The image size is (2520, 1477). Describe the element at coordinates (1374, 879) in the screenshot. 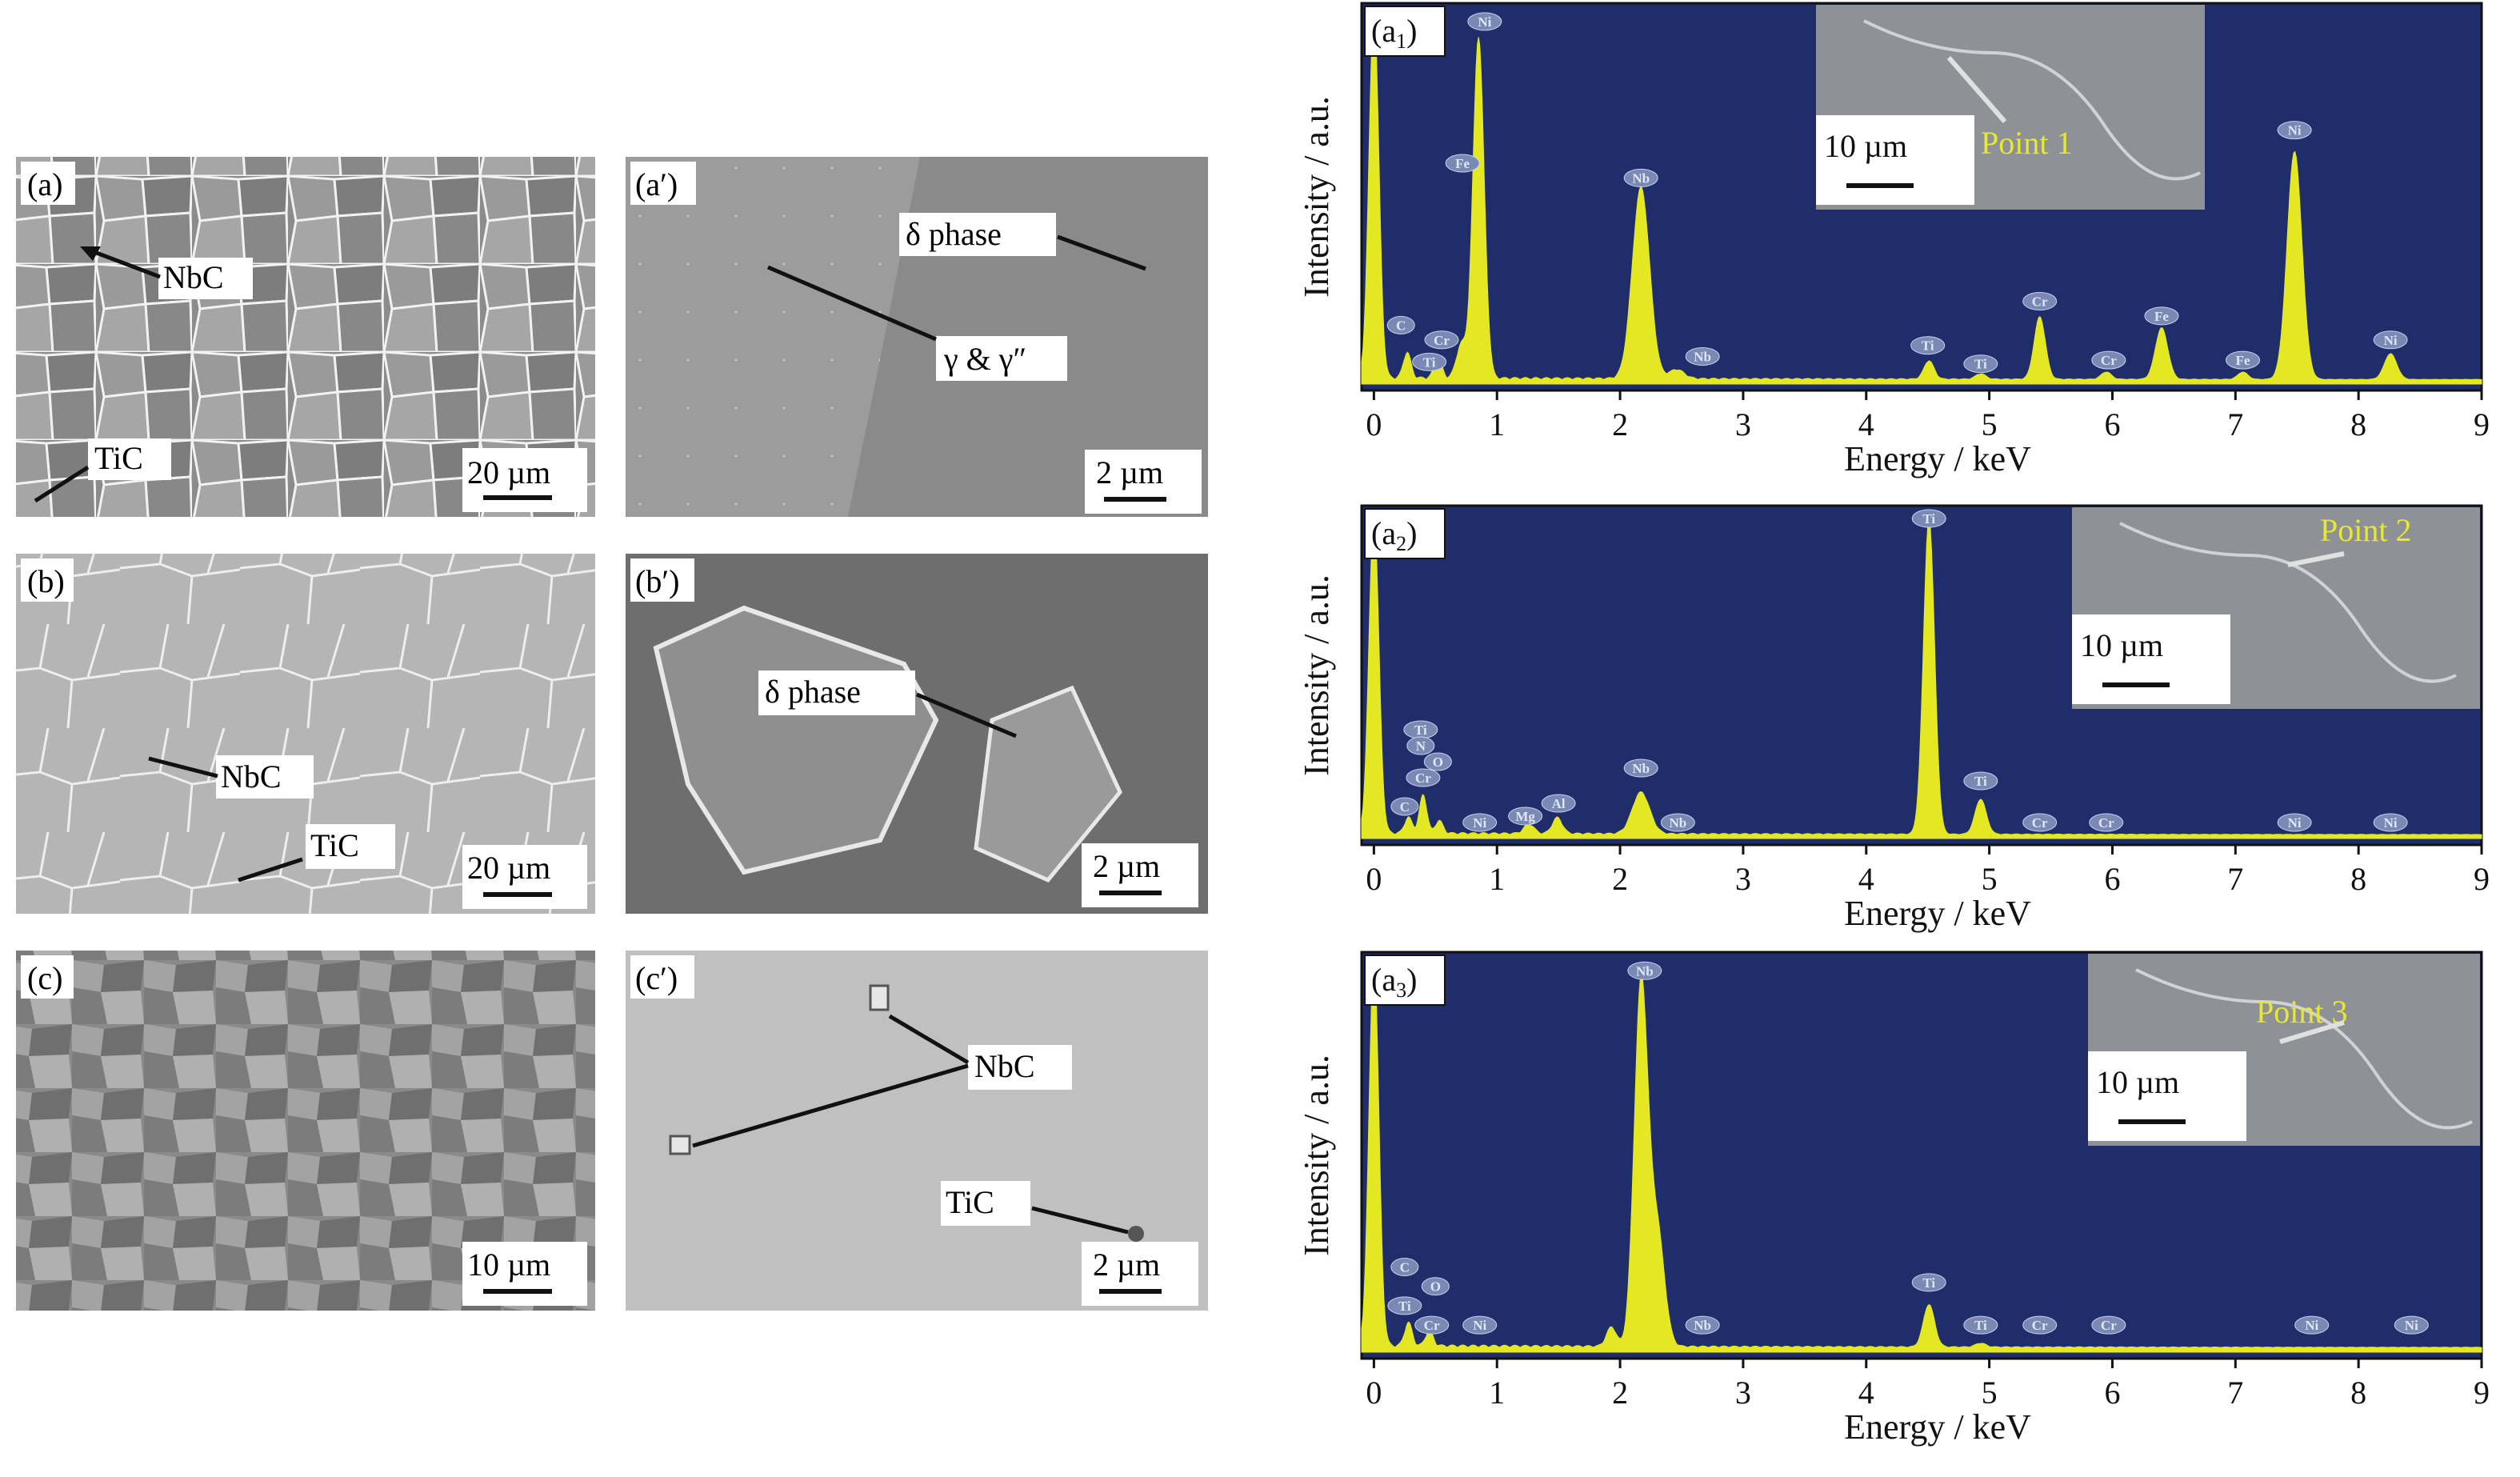

I see `x-tick-label: 0` at that location.